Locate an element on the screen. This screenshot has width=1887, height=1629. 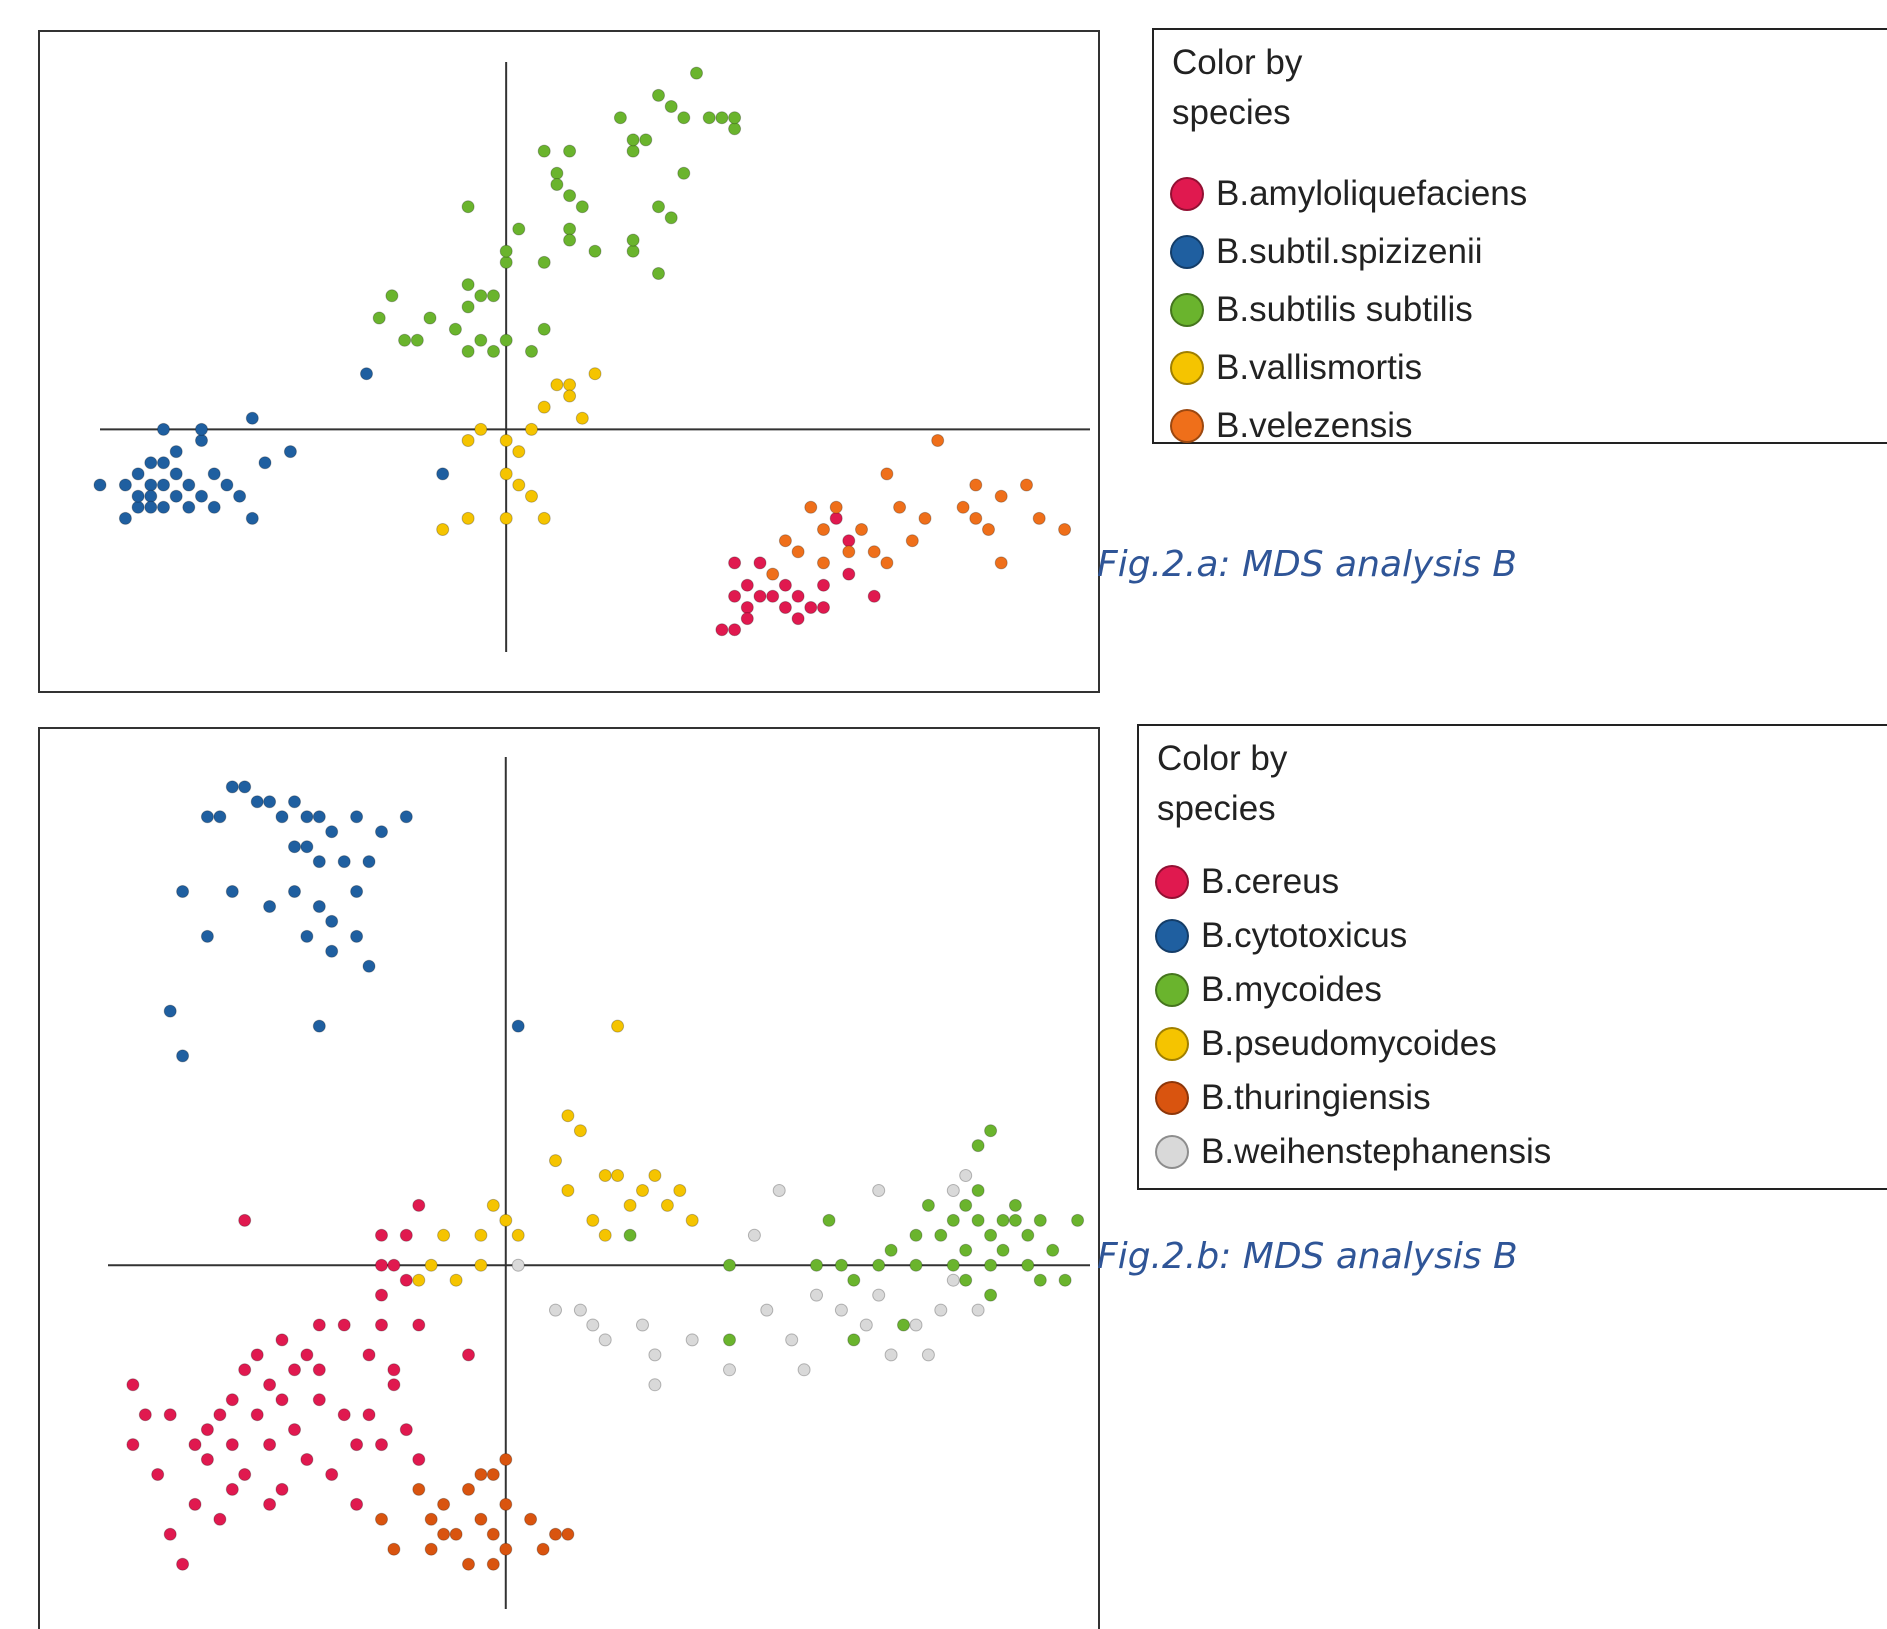
legend-b-label: B.weihenstephanensis is located at coordinates (1376, 1151).